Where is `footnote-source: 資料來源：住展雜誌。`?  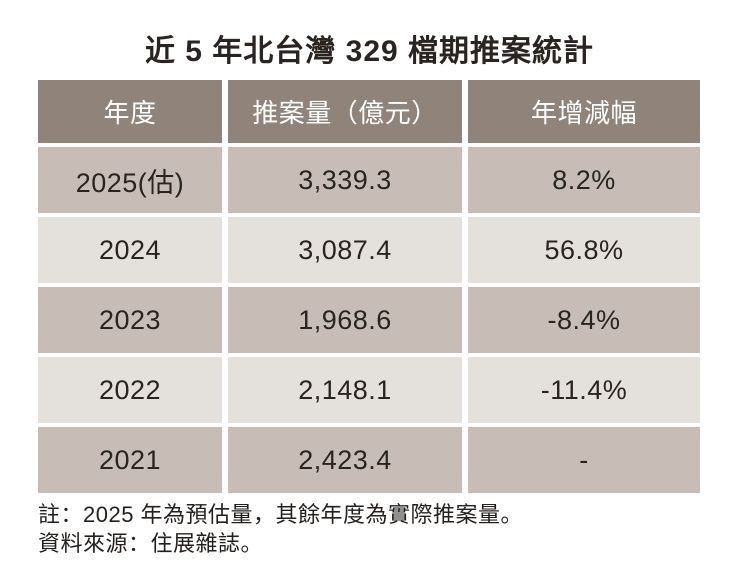 footnote-source: 資料來源：住展雜誌。 is located at coordinates (151, 543).